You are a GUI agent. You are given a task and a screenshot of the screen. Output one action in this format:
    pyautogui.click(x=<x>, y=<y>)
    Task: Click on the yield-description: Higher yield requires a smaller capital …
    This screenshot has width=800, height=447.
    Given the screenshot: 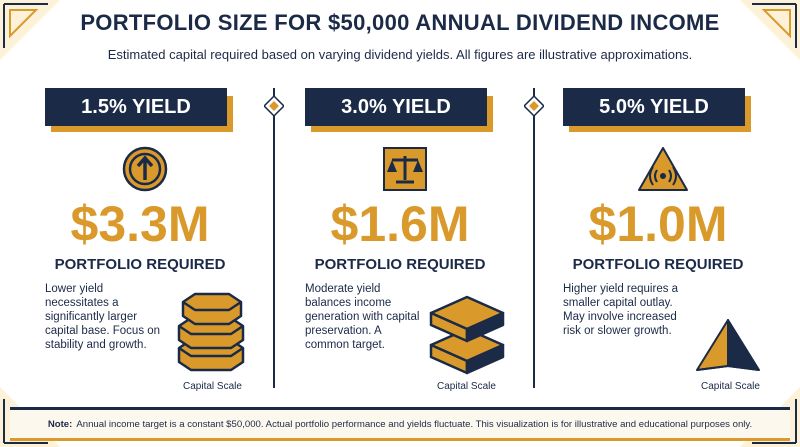 What is the action you would take?
    pyautogui.click(x=621, y=310)
    